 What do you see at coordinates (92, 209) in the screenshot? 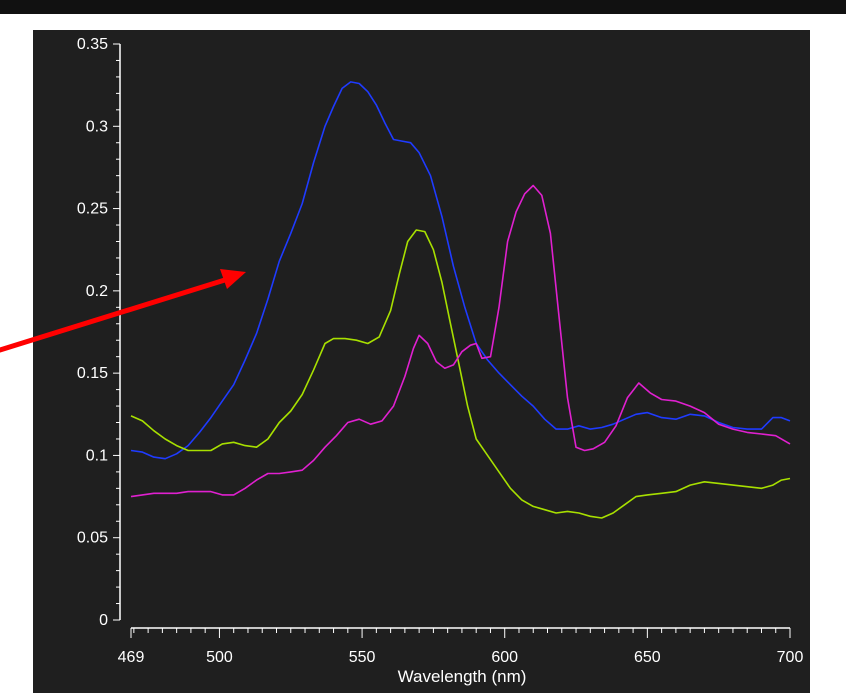
I see `y-tick-label: 0.25` at bounding box center [92, 209].